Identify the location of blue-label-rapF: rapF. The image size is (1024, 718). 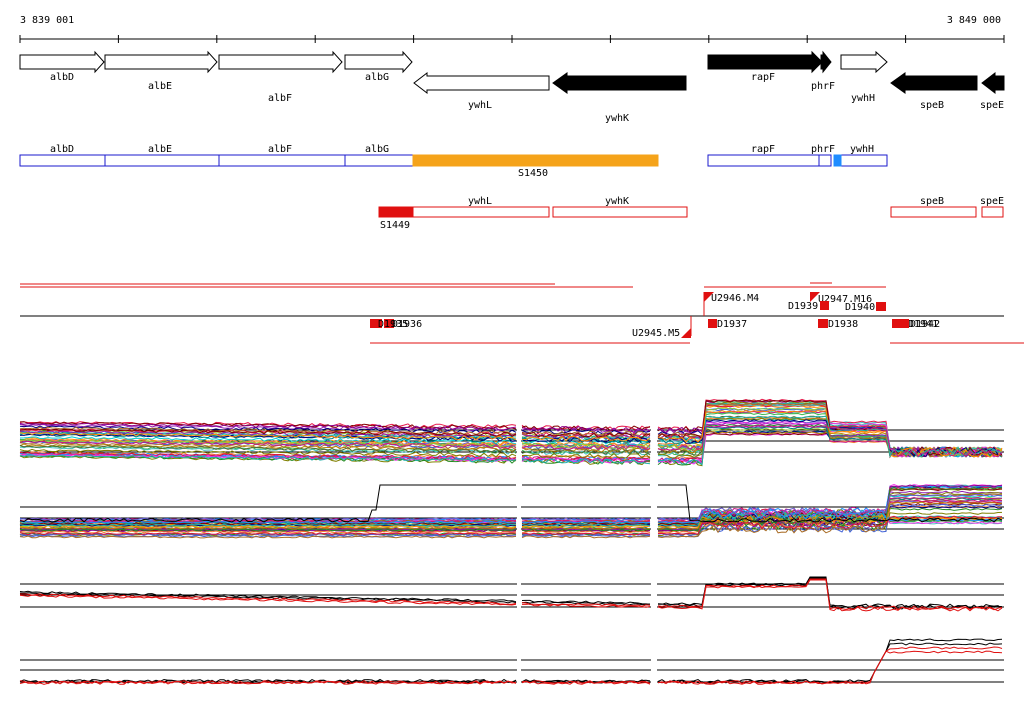
(763, 149).